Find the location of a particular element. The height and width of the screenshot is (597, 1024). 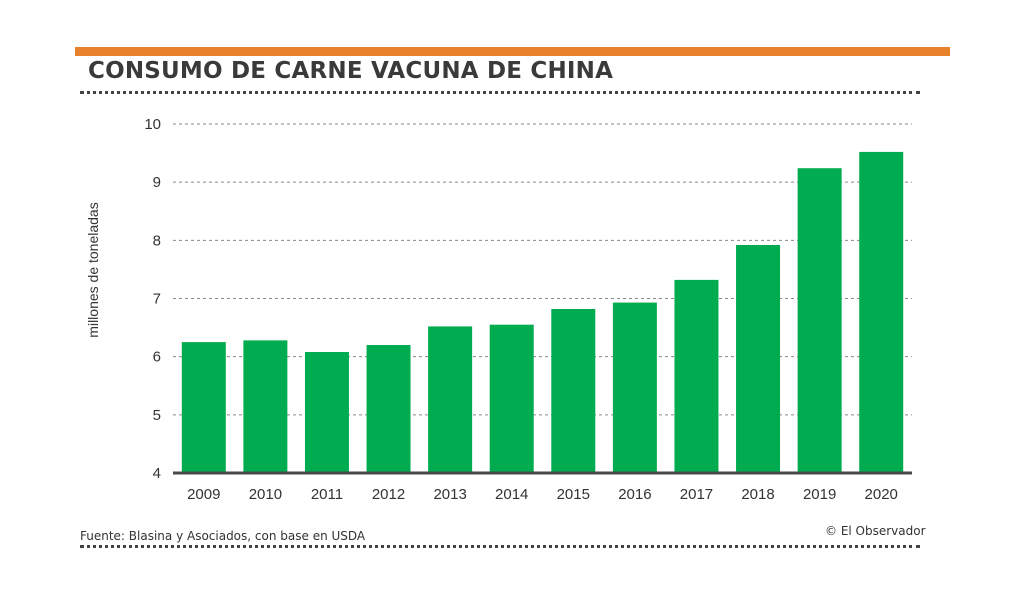

bar-2013 is located at coordinates (450, 399).